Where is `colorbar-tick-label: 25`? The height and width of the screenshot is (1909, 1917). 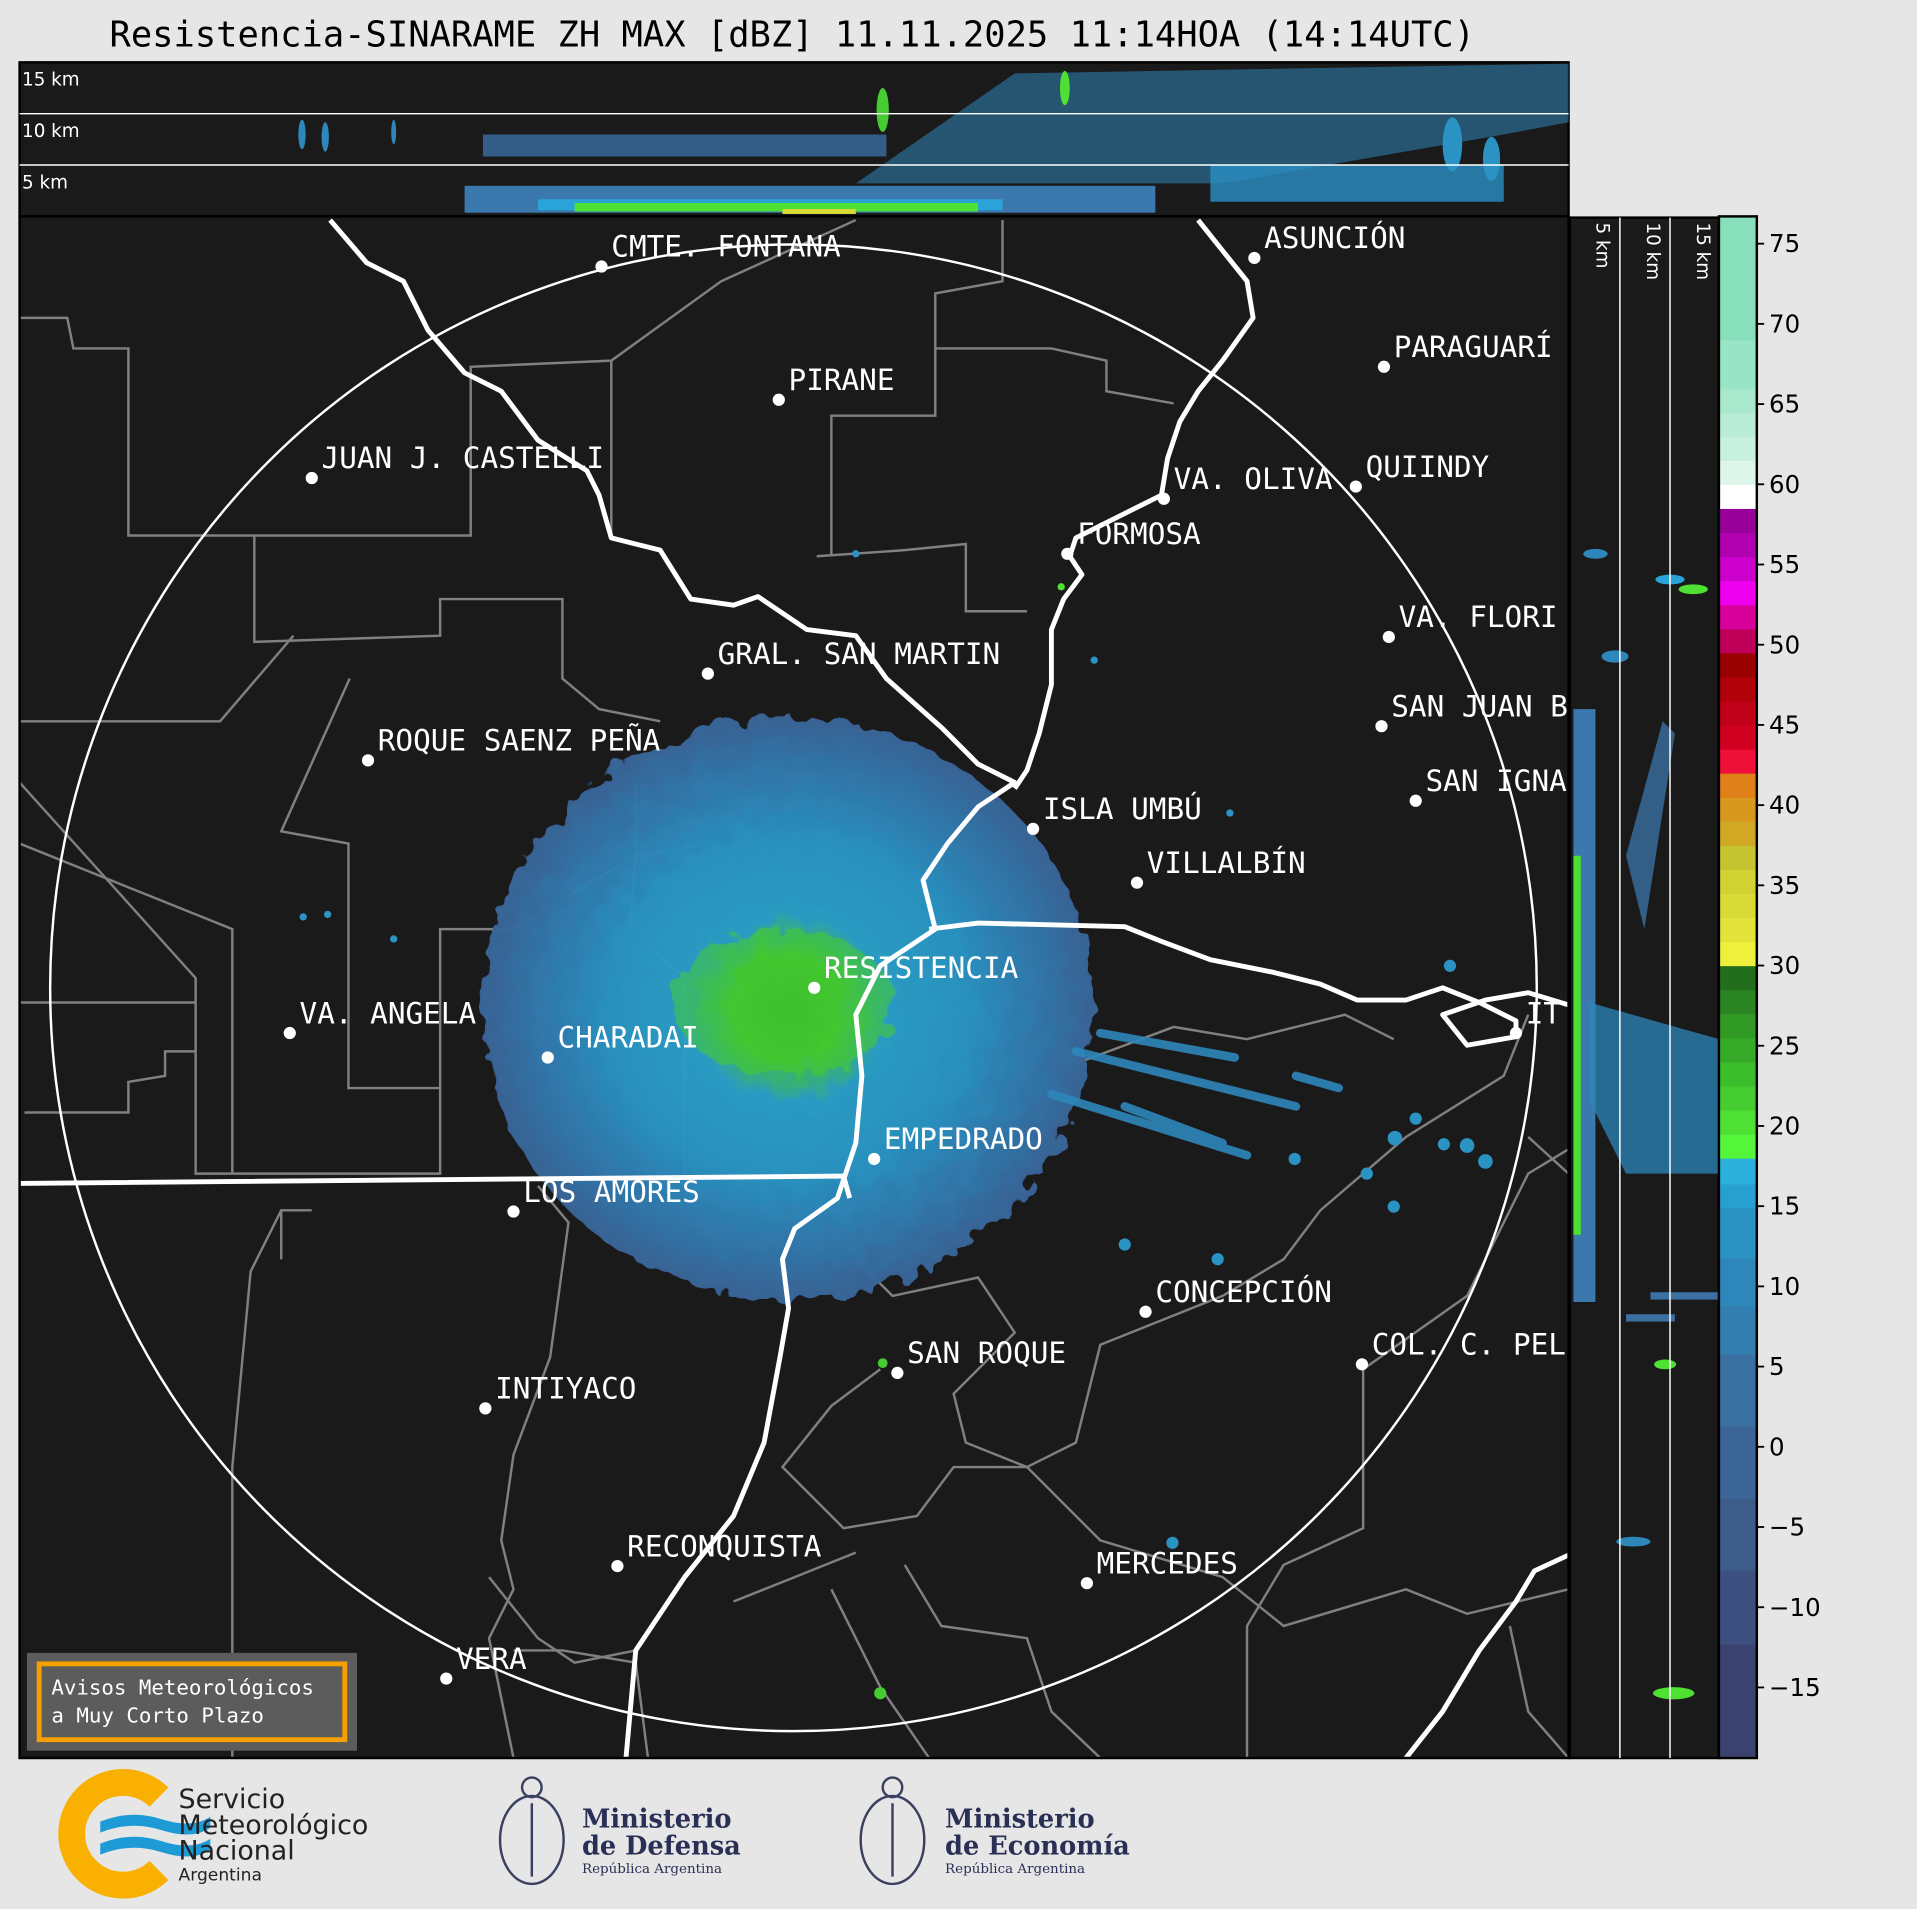 colorbar-tick-label: 25 is located at coordinates (1784, 1045).